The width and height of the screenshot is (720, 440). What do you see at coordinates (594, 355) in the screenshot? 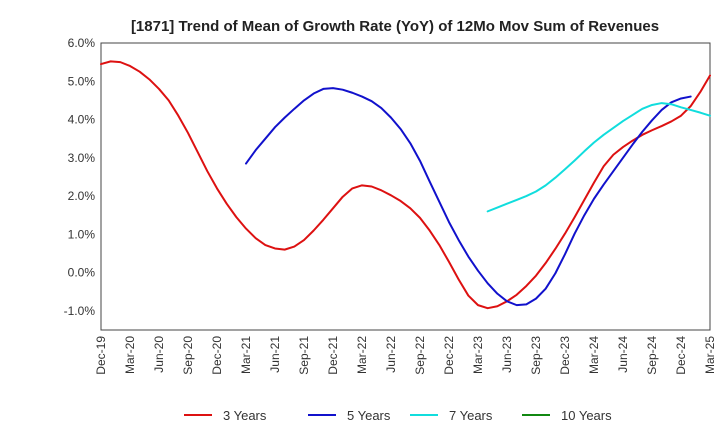
I see `x-tick-label: Mar-24` at bounding box center [594, 355].